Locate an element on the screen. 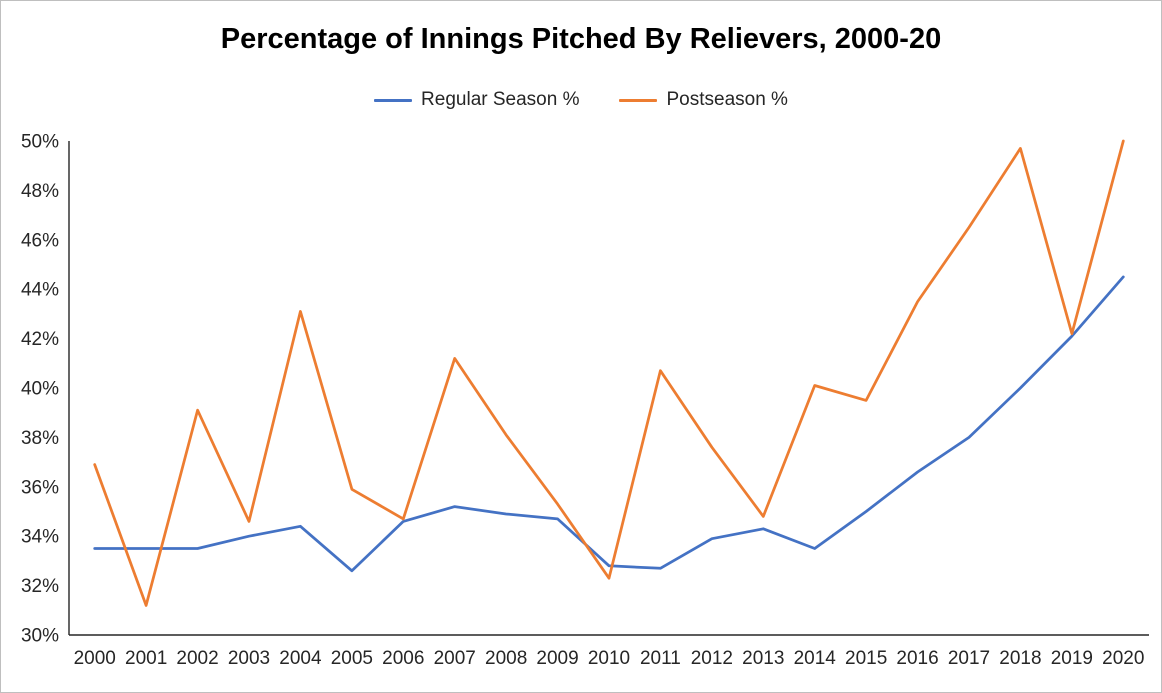 The height and width of the screenshot is (693, 1162). x-axis-tick-label: 2011 is located at coordinates (660, 658).